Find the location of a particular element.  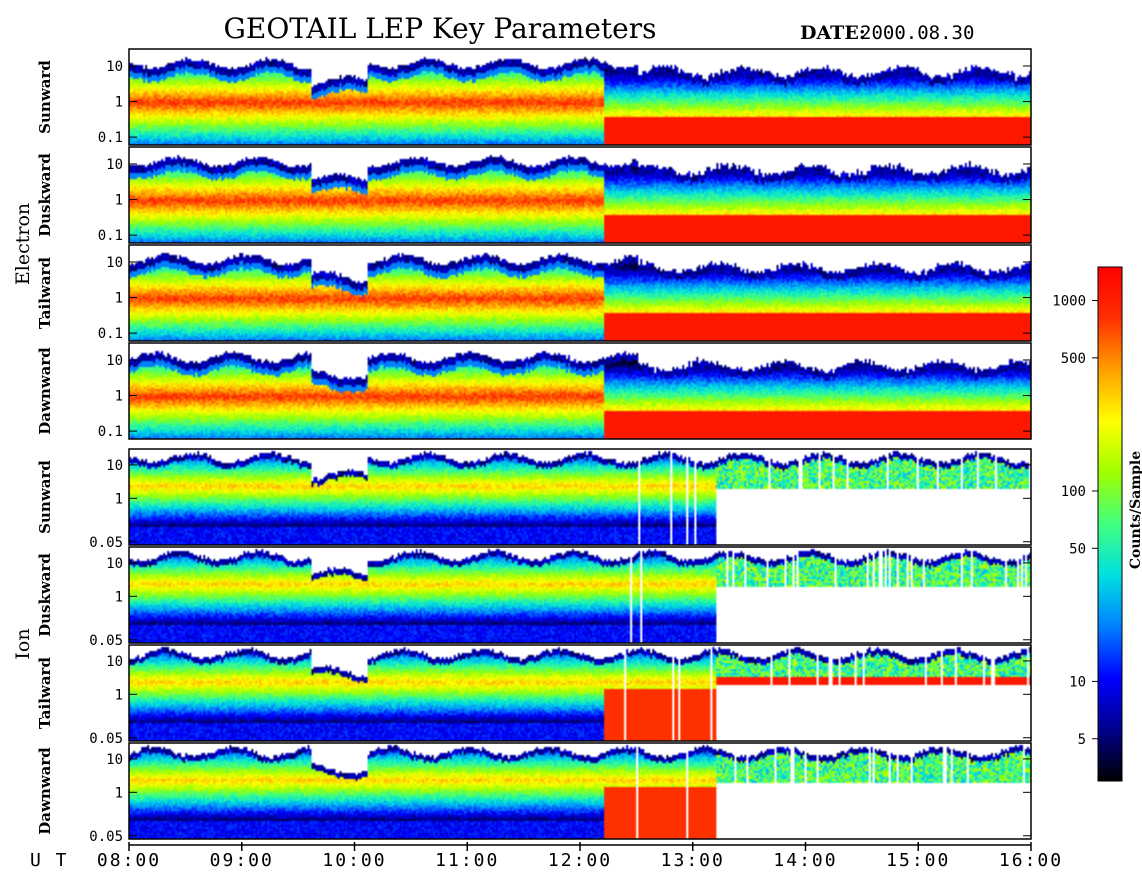

x-tick-label: 15:00 is located at coordinates (918, 860).